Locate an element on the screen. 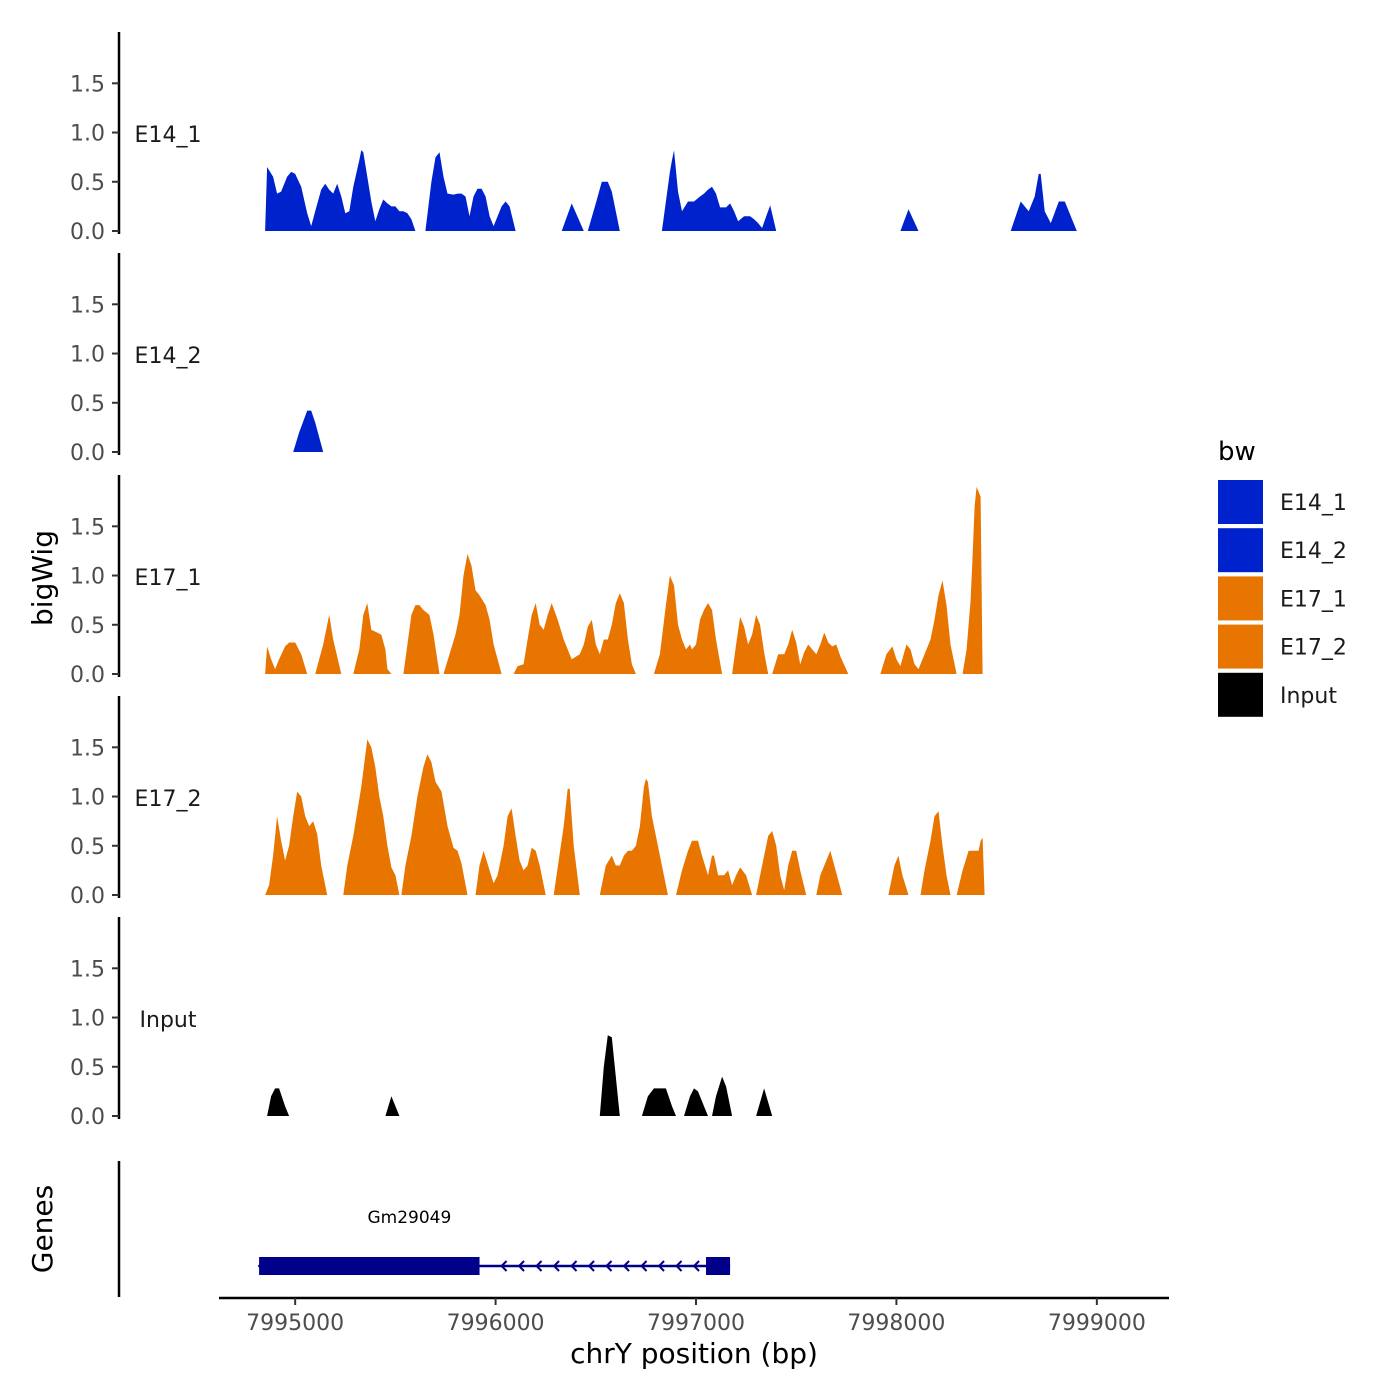 The height and width of the screenshot is (1400, 1400). x-tick-label: 7998000 is located at coordinates (896, 1323).